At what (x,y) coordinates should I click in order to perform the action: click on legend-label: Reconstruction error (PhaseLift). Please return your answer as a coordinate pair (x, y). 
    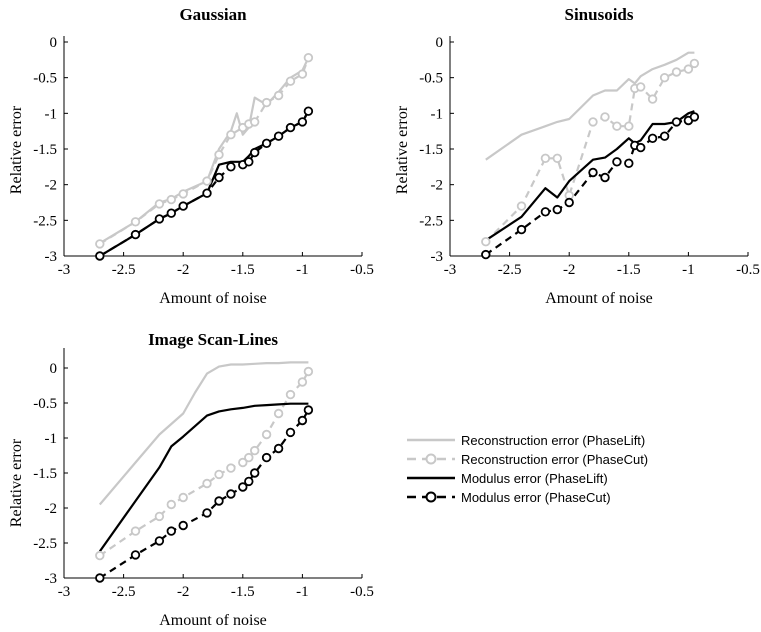
    Looking at the image, I should click on (553, 440).